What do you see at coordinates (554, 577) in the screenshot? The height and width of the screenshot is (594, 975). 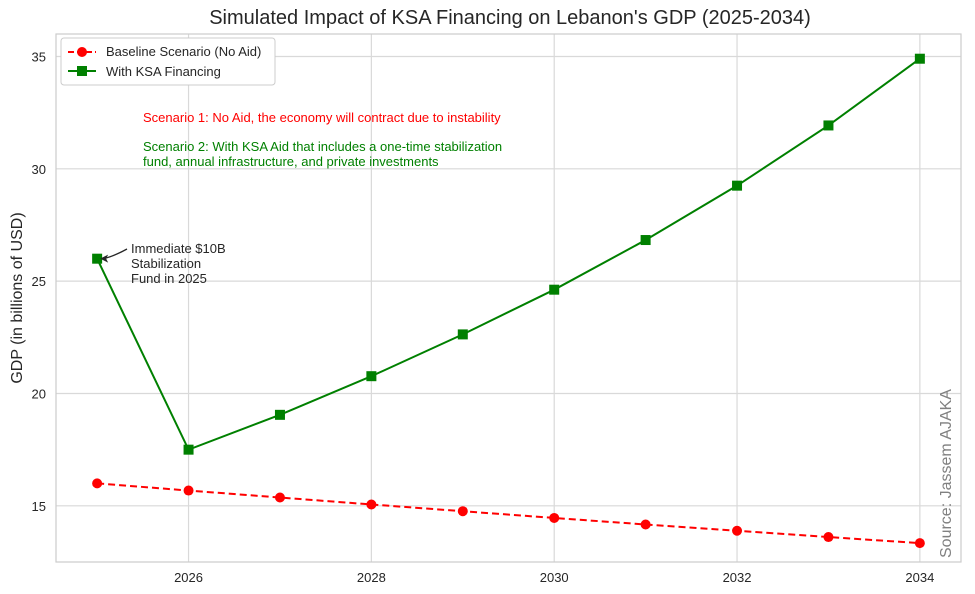 I see `x-tick-label: 2030` at bounding box center [554, 577].